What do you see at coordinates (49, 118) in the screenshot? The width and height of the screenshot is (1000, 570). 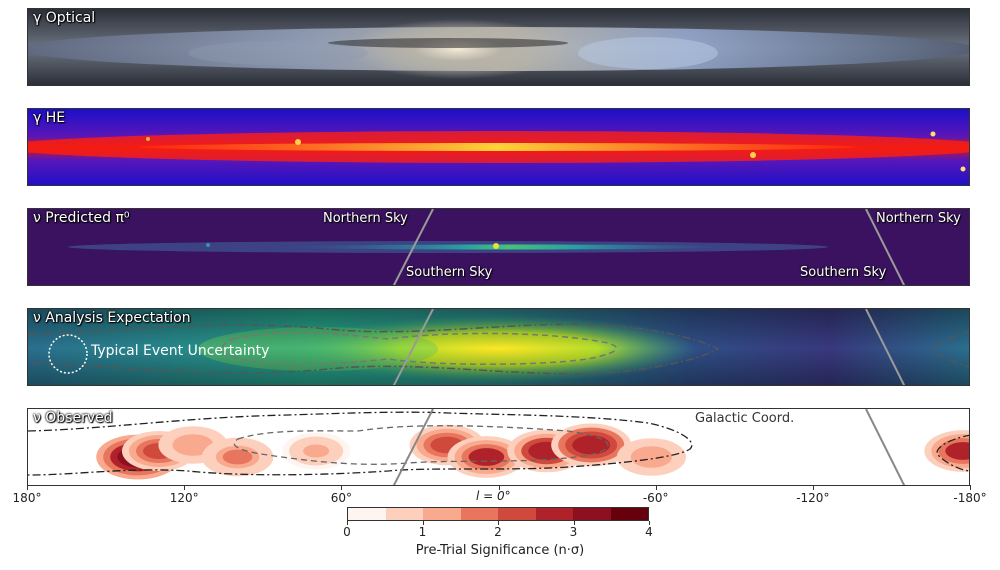 I see `he-title: γ HE` at bounding box center [49, 118].